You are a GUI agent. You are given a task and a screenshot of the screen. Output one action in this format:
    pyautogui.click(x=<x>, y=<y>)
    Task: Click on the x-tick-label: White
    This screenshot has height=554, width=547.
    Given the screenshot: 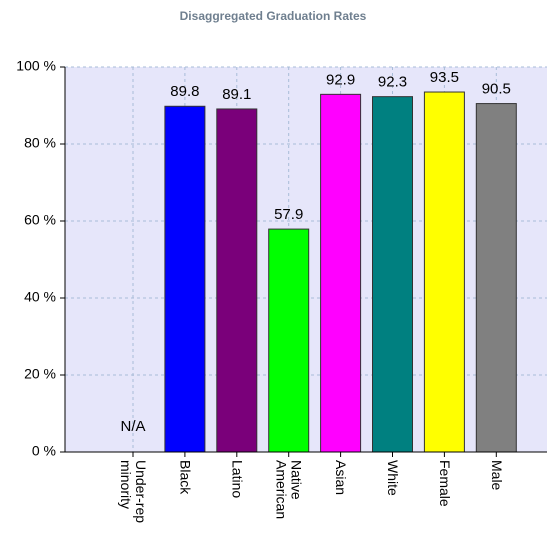 What is the action you would take?
    pyautogui.click(x=393, y=478)
    